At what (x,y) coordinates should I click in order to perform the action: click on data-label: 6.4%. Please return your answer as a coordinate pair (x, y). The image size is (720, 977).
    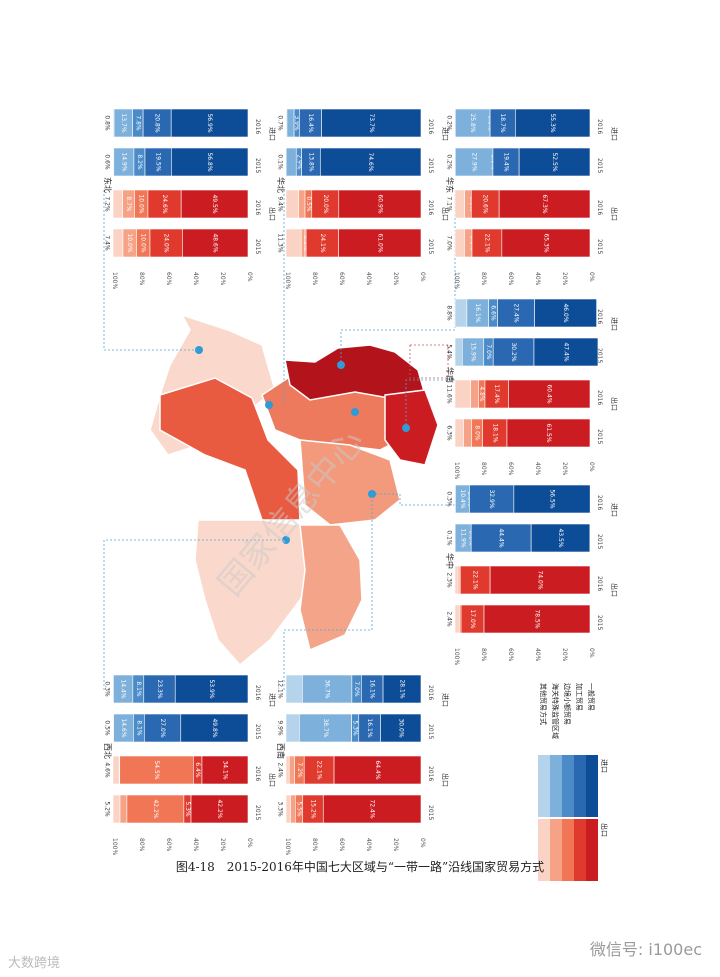
    Looking at the image, I should click on (197, 770).